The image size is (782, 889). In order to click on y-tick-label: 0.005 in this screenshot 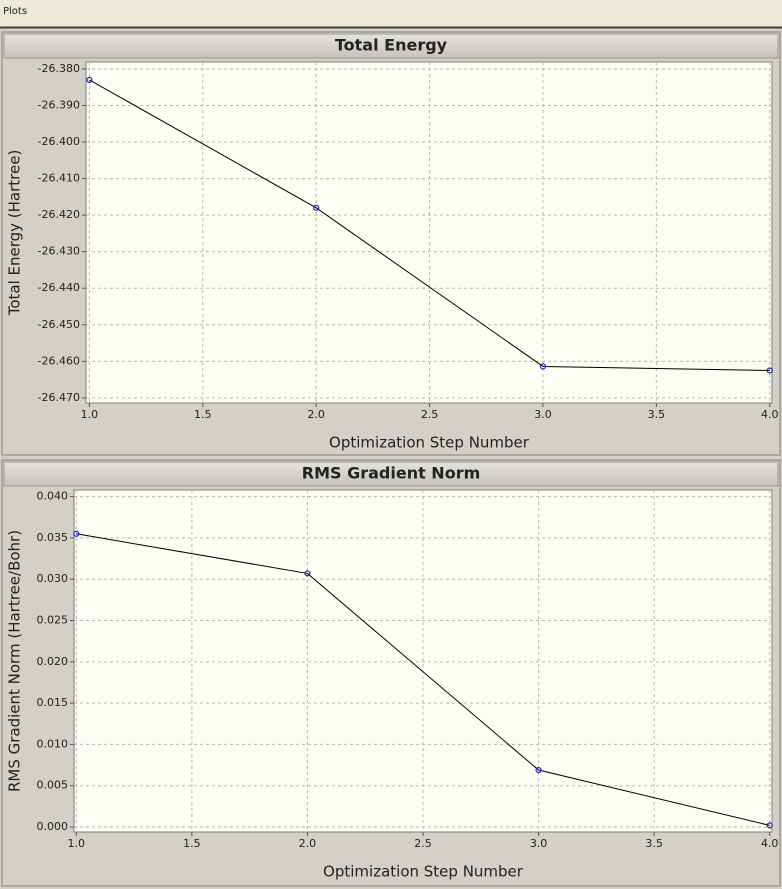, I will do `click(53, 785)`.